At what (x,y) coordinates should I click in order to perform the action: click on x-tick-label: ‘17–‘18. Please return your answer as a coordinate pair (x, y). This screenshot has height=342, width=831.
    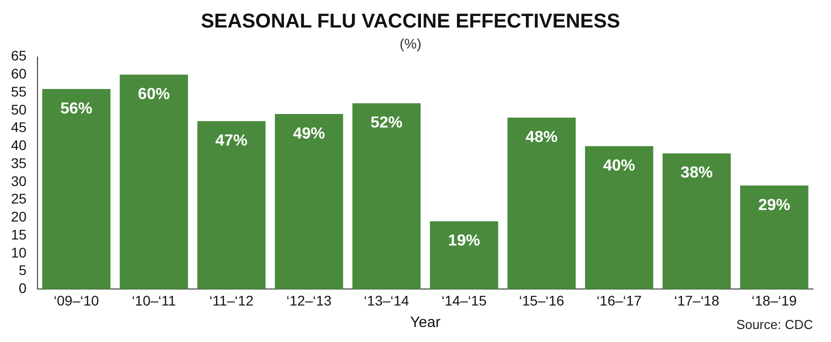
    Looking at the image, I should click on (697, 300).